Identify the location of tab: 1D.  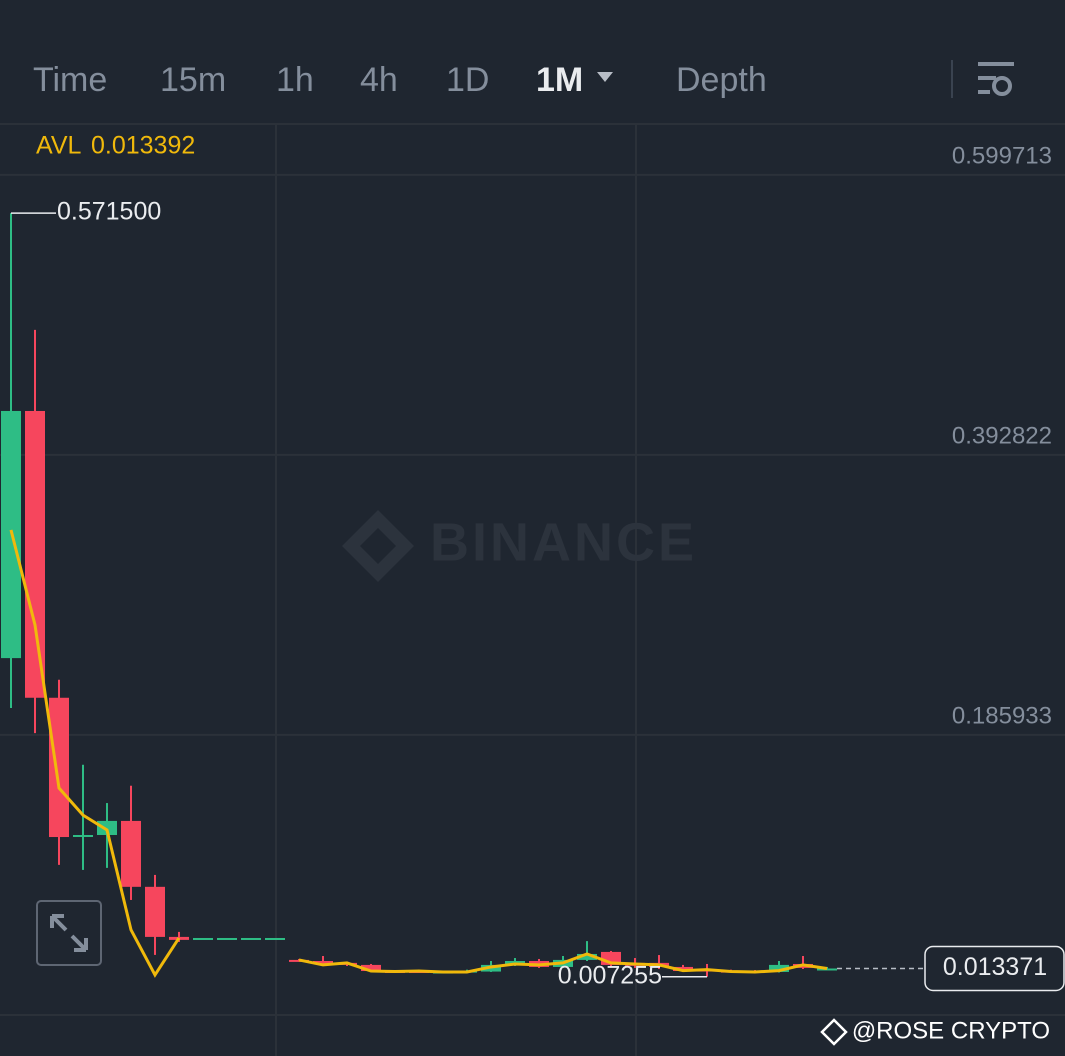
(467, 80).